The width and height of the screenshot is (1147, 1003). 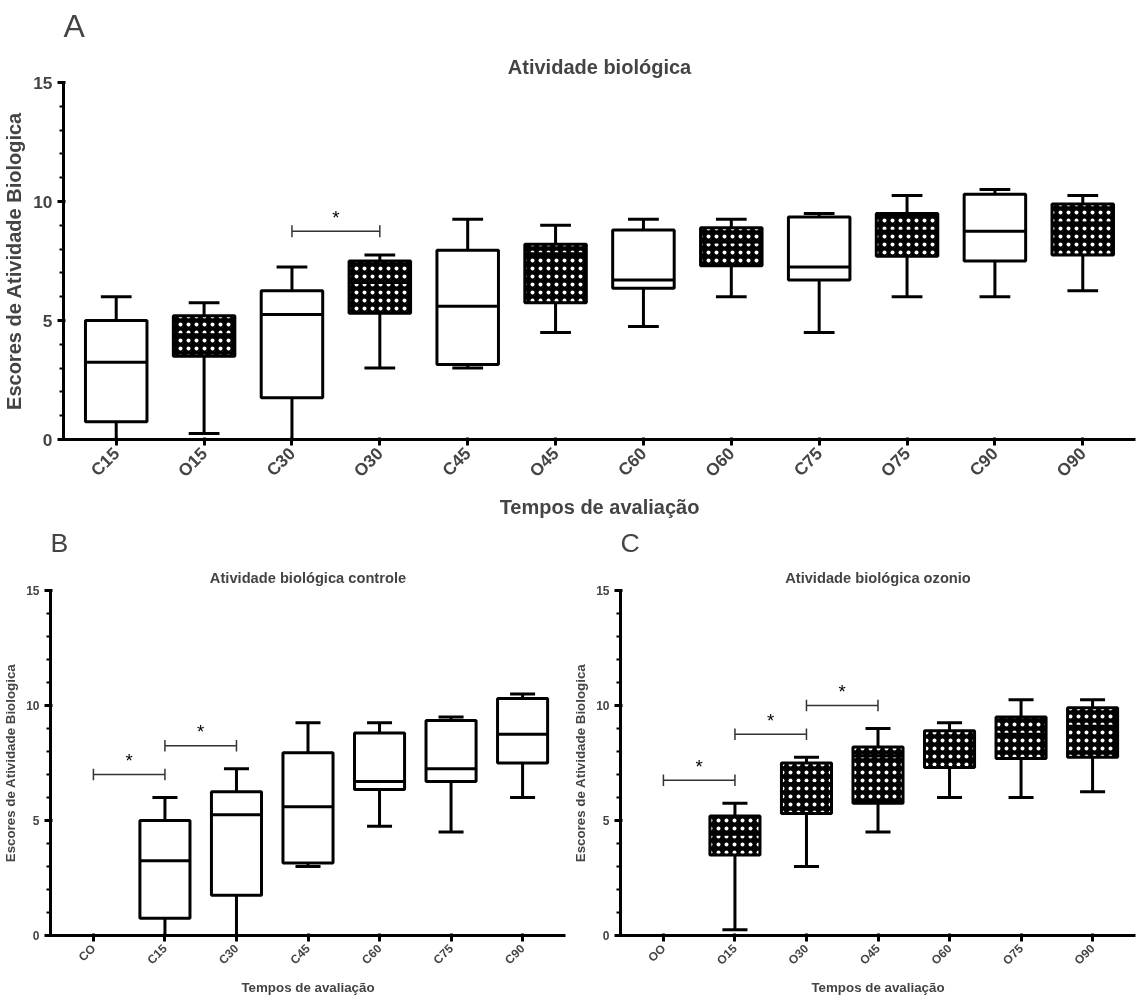 What do you see at coordinates (87, 953) in the screenshot?
I see `x-tick-label: CO` at bounding box center [87, 953].